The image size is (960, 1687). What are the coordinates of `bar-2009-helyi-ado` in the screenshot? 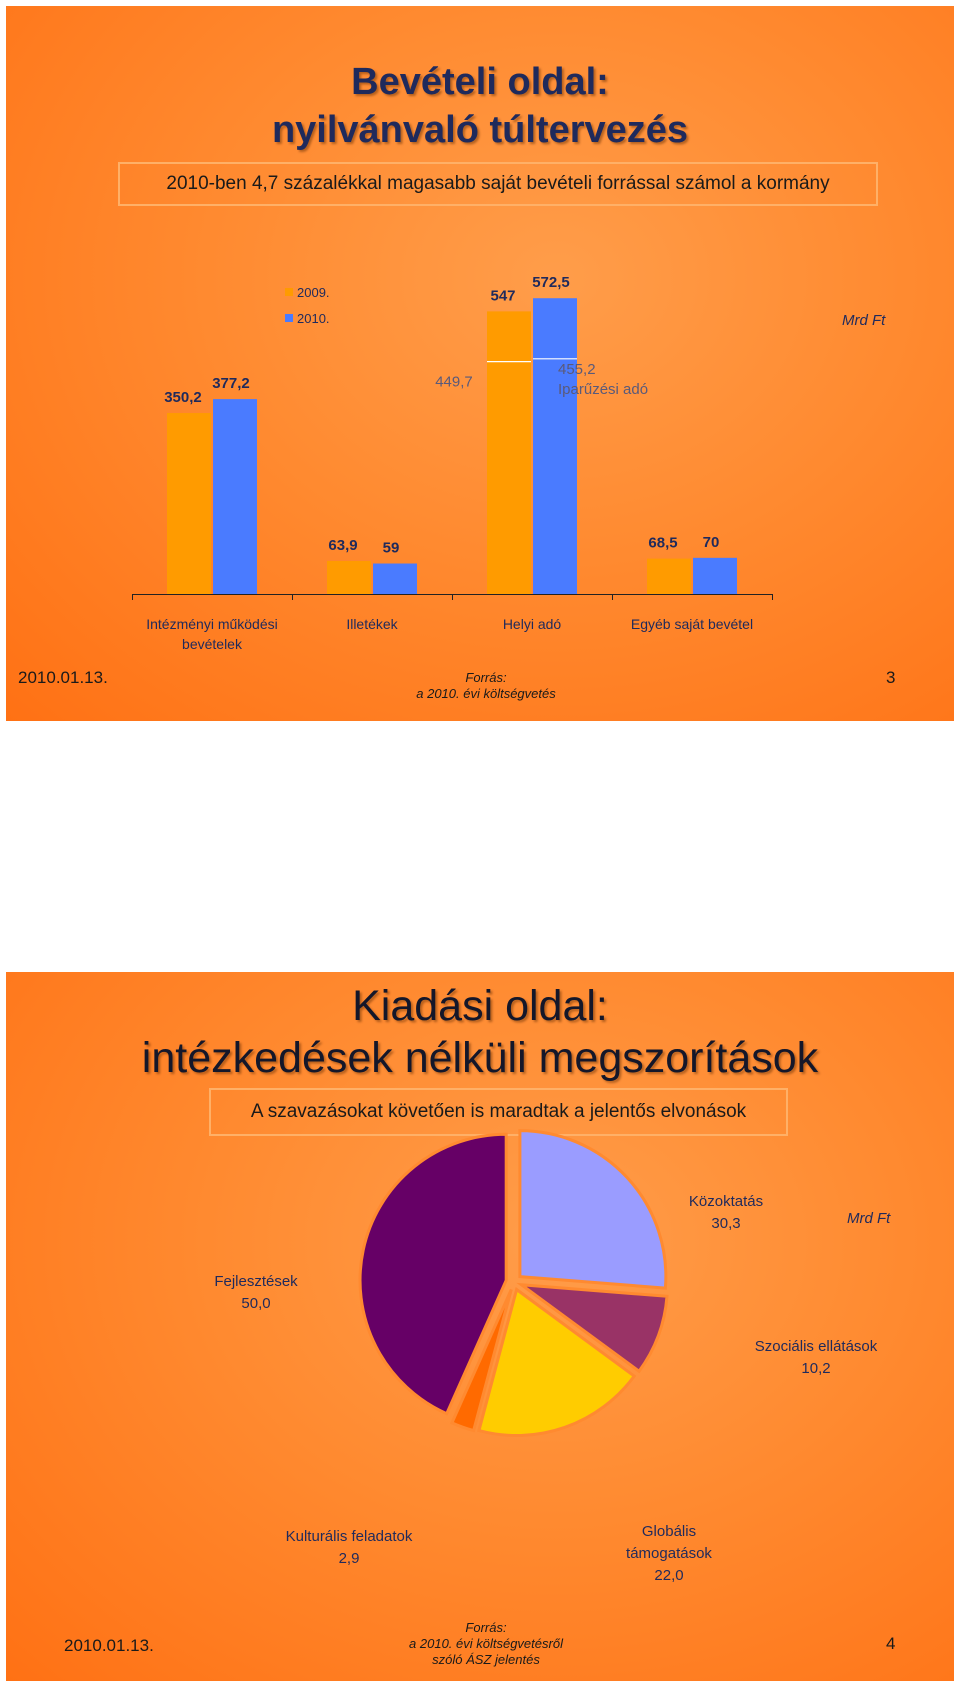 It's located at (509, 452).